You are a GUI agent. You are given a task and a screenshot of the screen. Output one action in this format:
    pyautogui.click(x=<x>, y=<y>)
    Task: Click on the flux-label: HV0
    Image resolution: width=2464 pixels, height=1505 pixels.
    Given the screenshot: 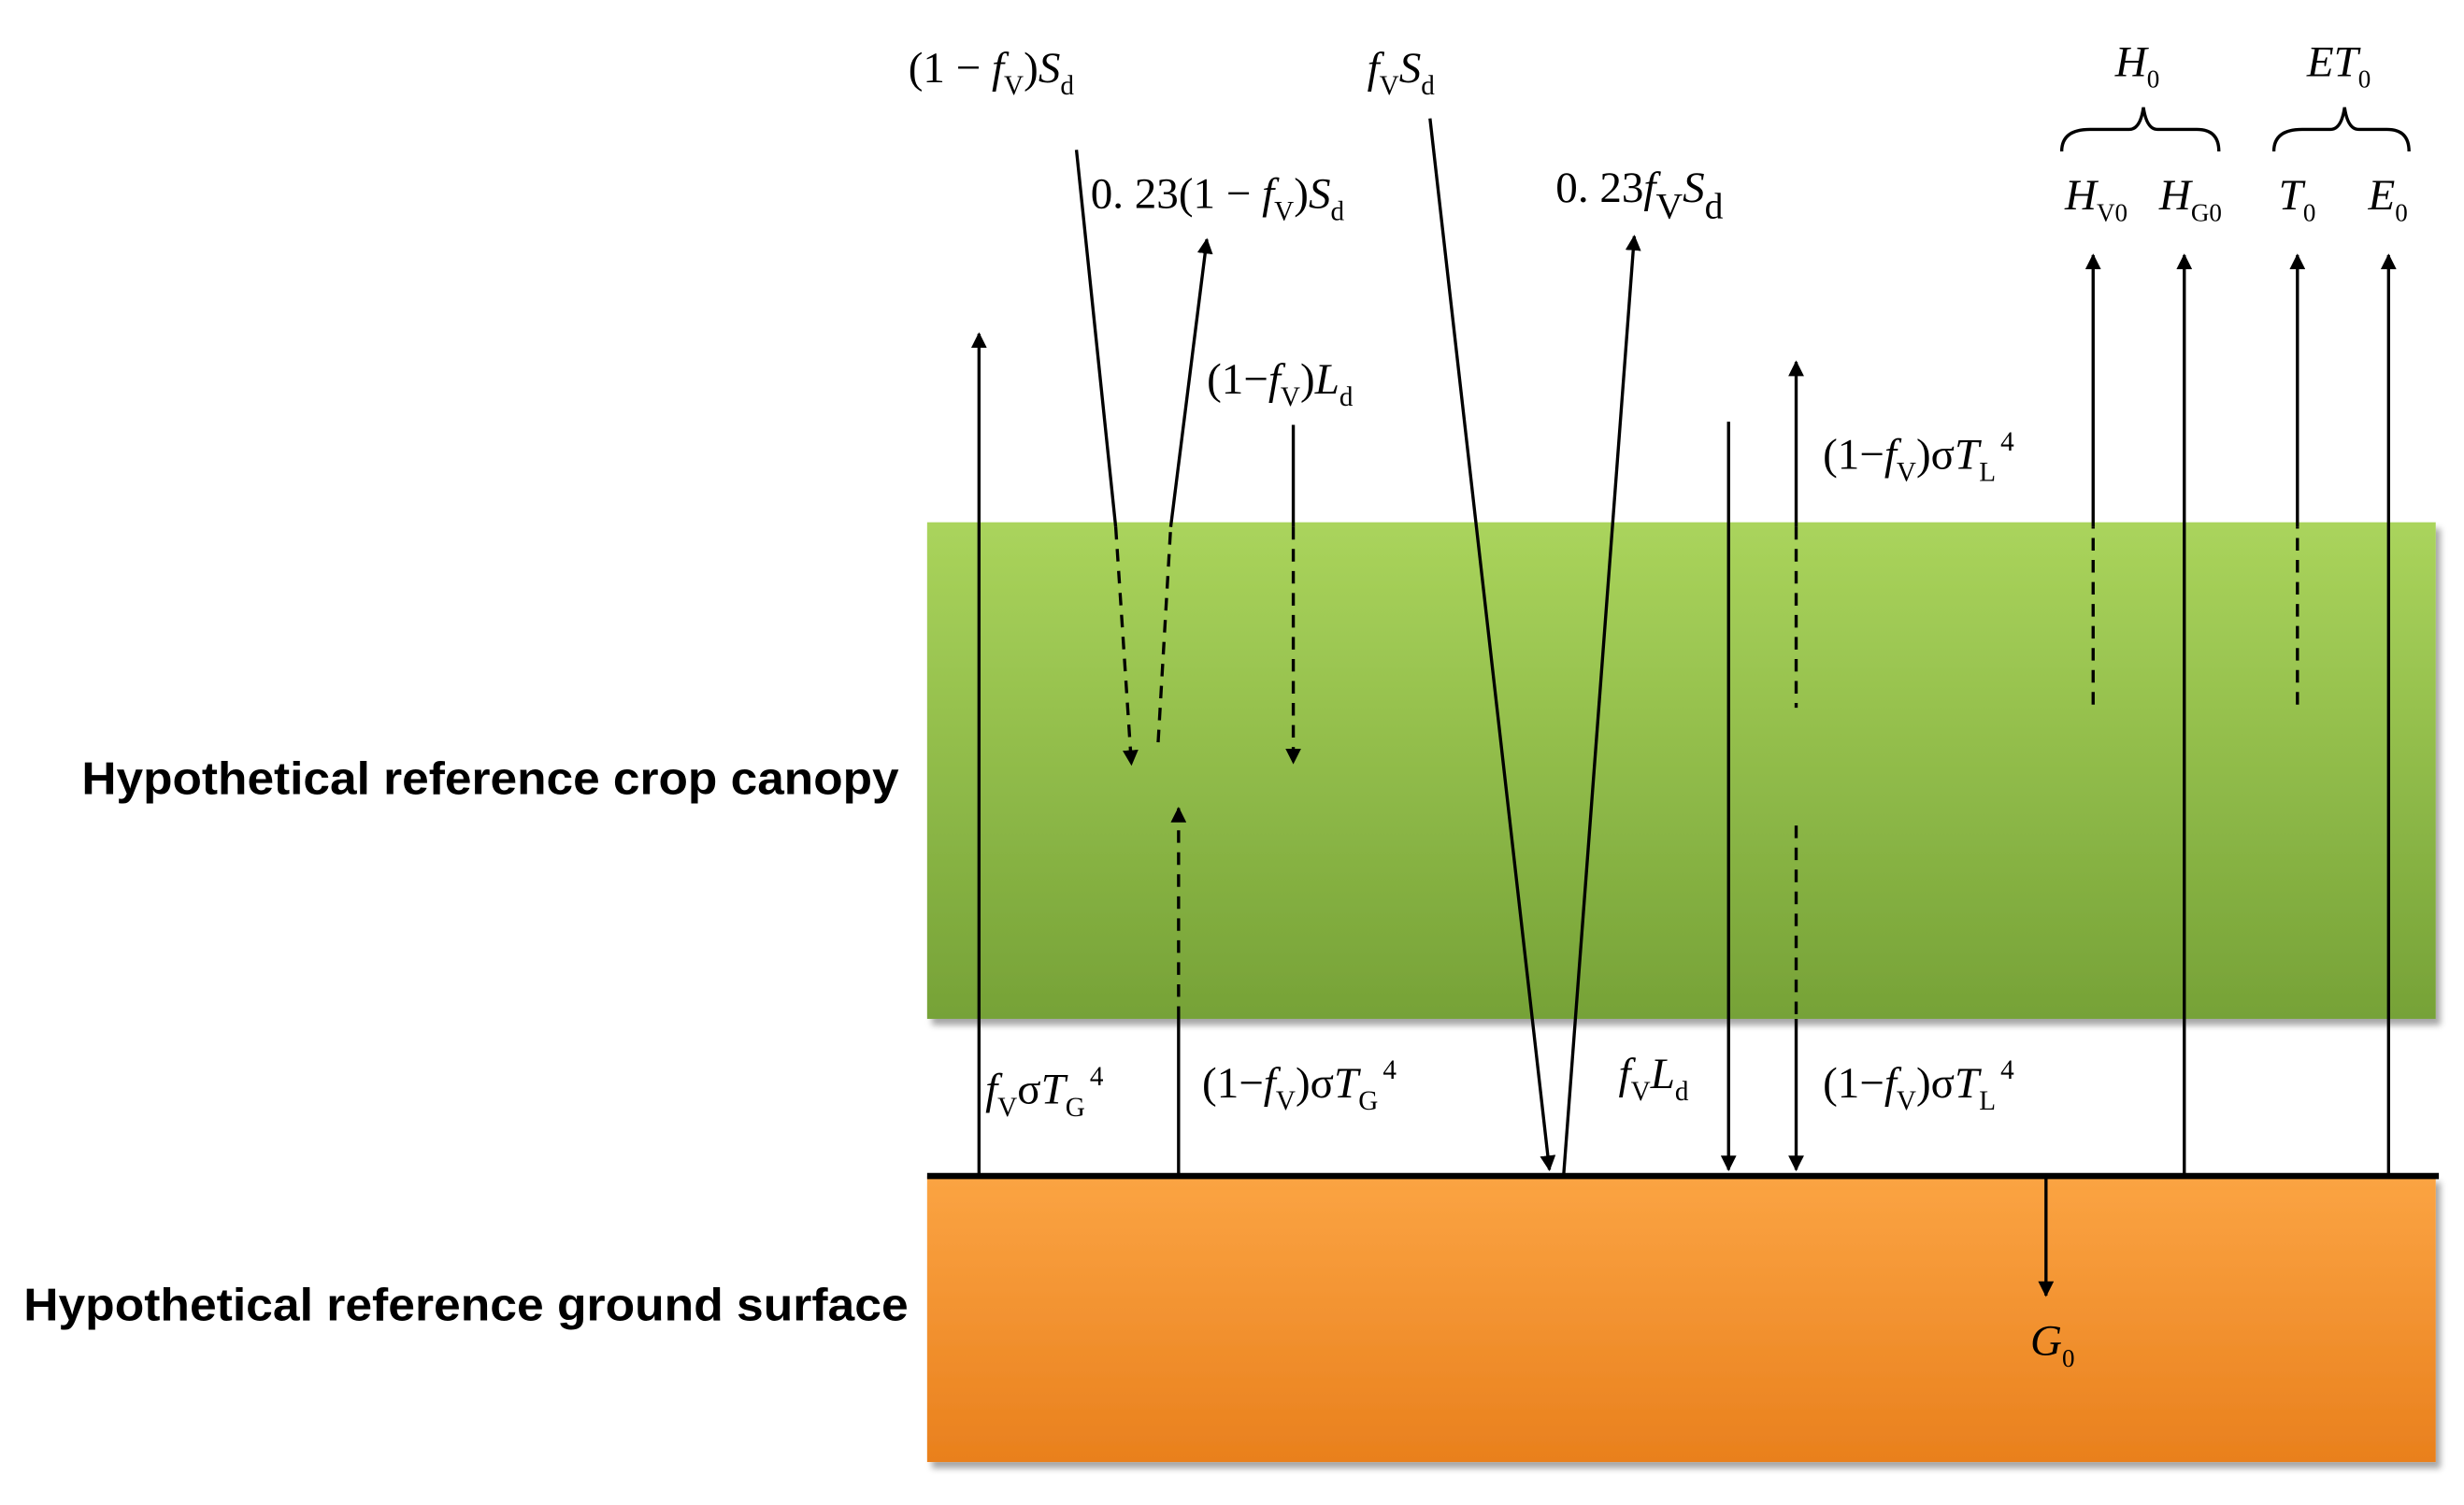 What is the action you would take?
    pyautogui.click(x=2095, y=198)
    